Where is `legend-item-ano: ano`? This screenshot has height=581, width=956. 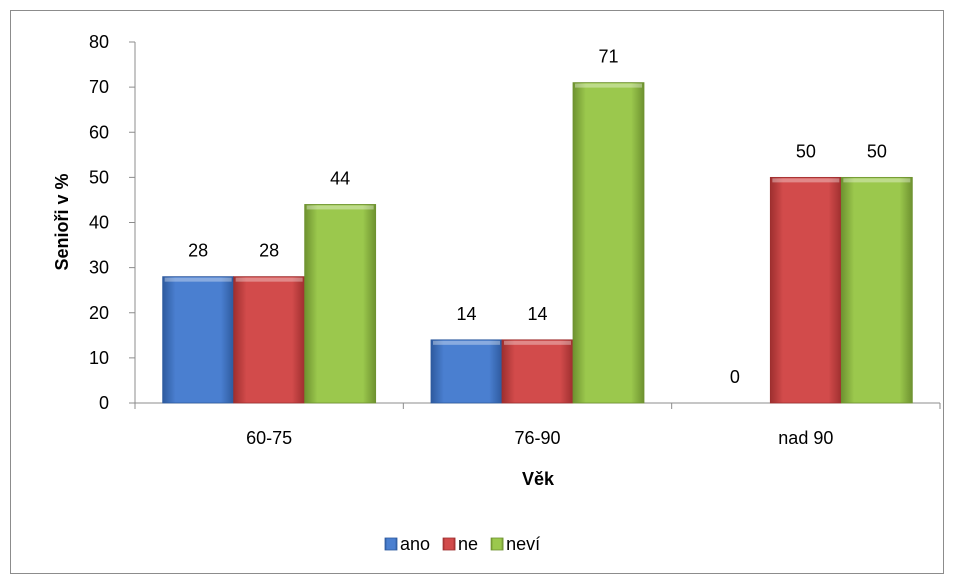 legend-item-ano: ano is located at coordinates (407, 544).